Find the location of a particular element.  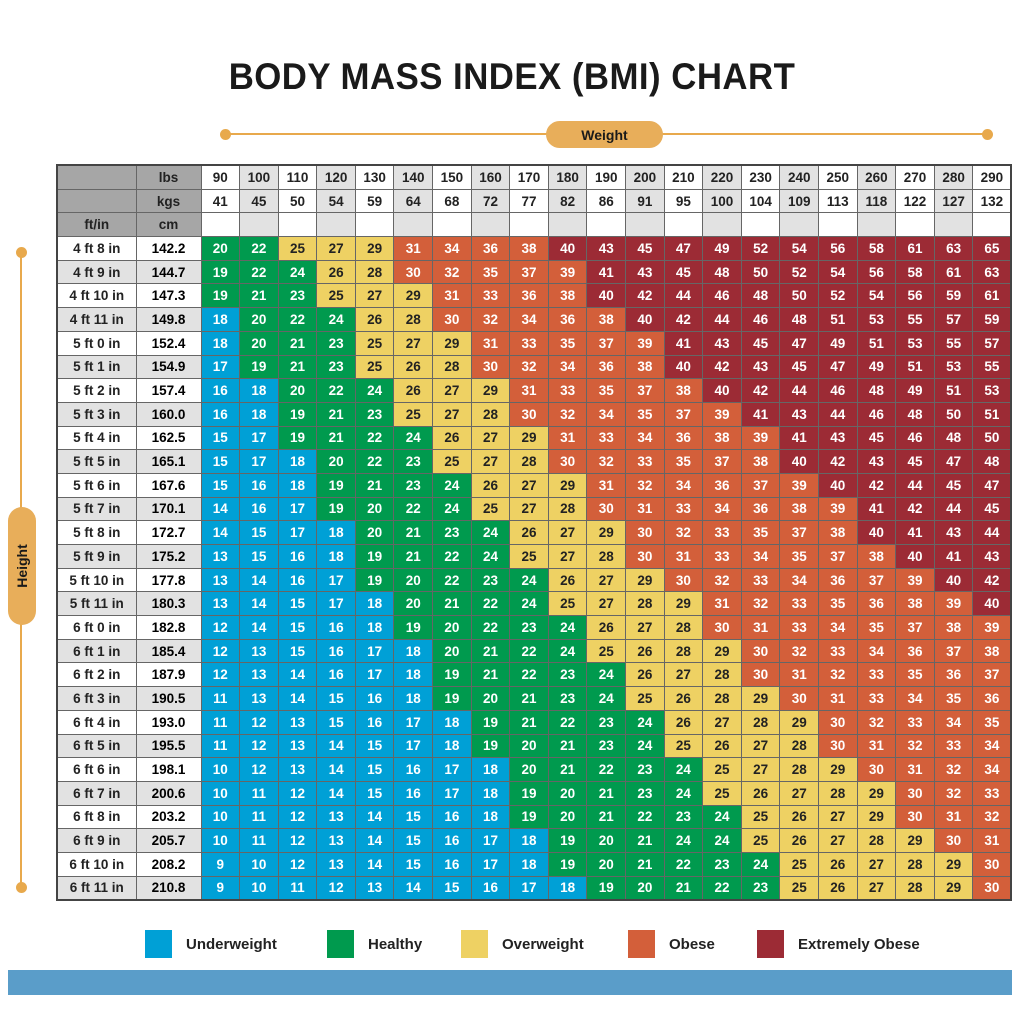

kgs-value: 41 is located at coordinates (220, 201).